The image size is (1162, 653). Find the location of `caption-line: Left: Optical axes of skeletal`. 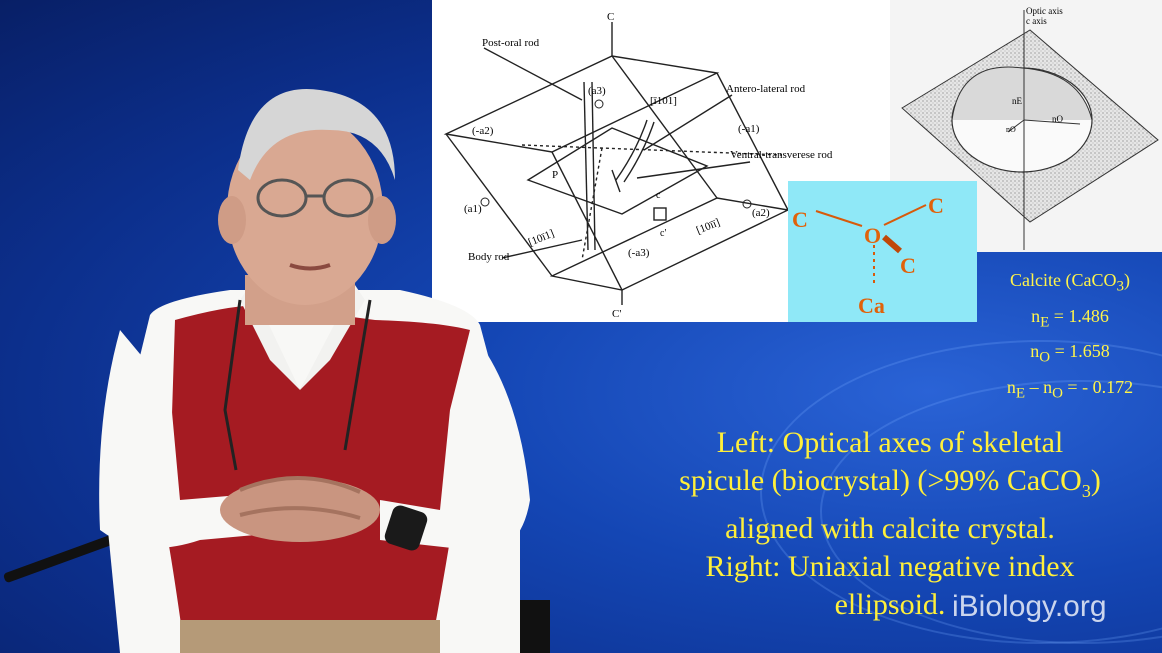

caption-line: Left: Optical axes of skeletal is located at coordinates (890, 442).